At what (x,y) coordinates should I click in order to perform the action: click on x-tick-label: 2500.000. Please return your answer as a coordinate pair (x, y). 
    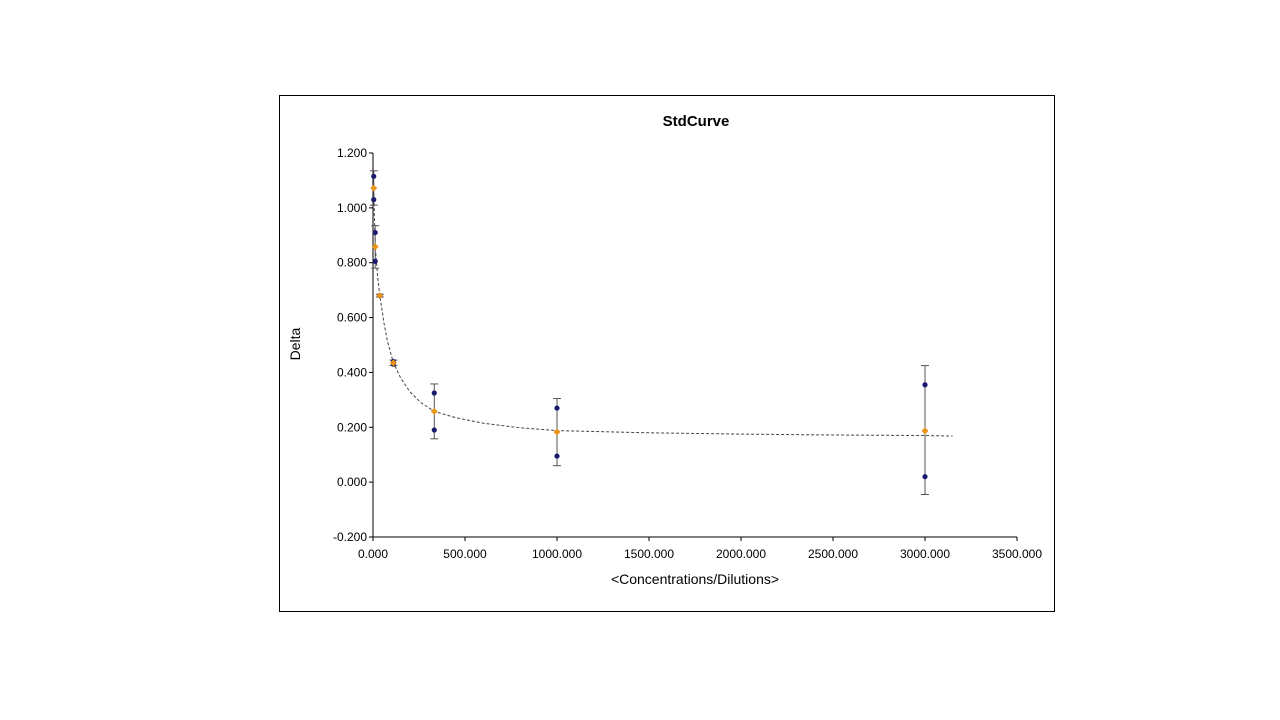
    Looking at the image, I should click on (833, 554).